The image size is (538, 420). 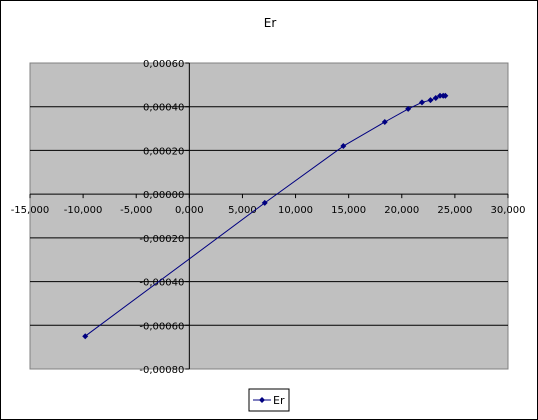 What do you see at coordinates (508, 210) in the screenshot?
I see `x-tick-label-9: 30,000` at bounding box center [508, 210].